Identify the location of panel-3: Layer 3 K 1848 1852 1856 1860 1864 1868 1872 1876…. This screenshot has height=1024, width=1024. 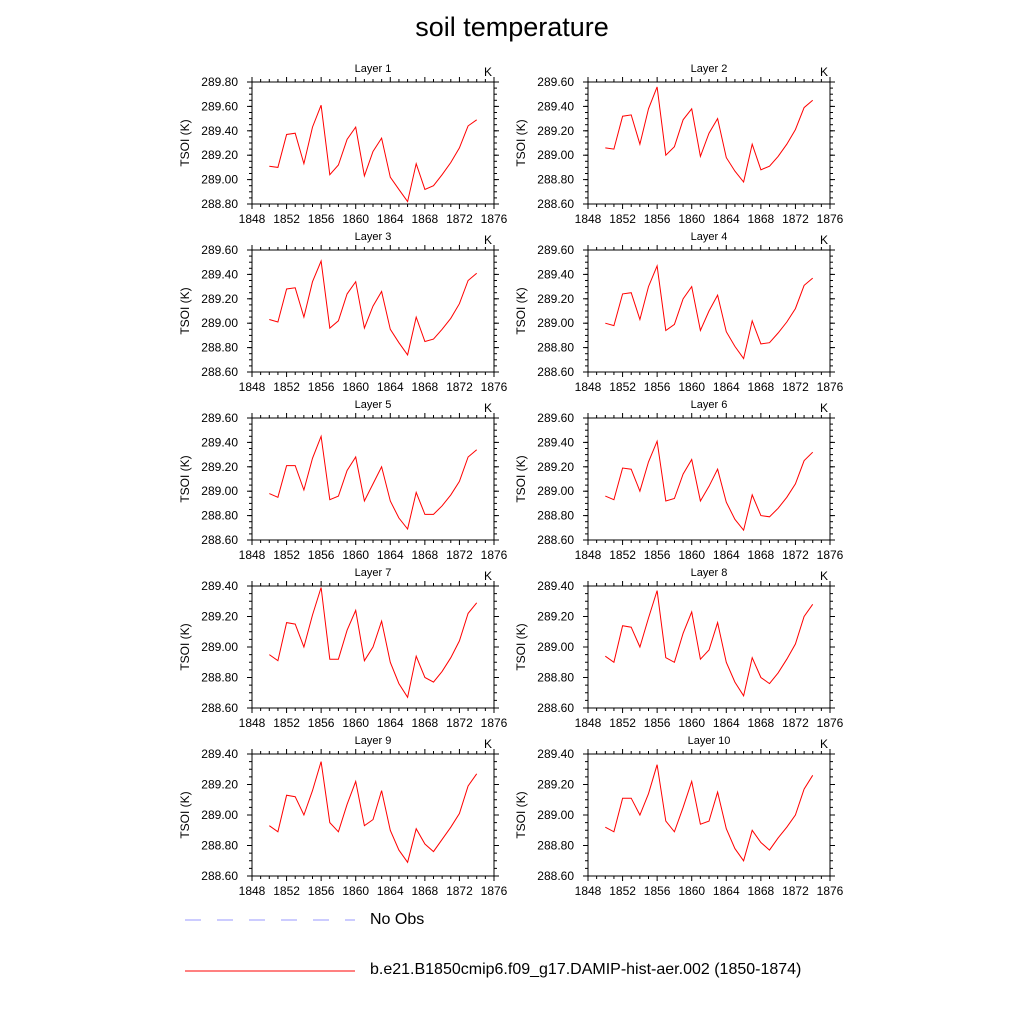
(343, 312).